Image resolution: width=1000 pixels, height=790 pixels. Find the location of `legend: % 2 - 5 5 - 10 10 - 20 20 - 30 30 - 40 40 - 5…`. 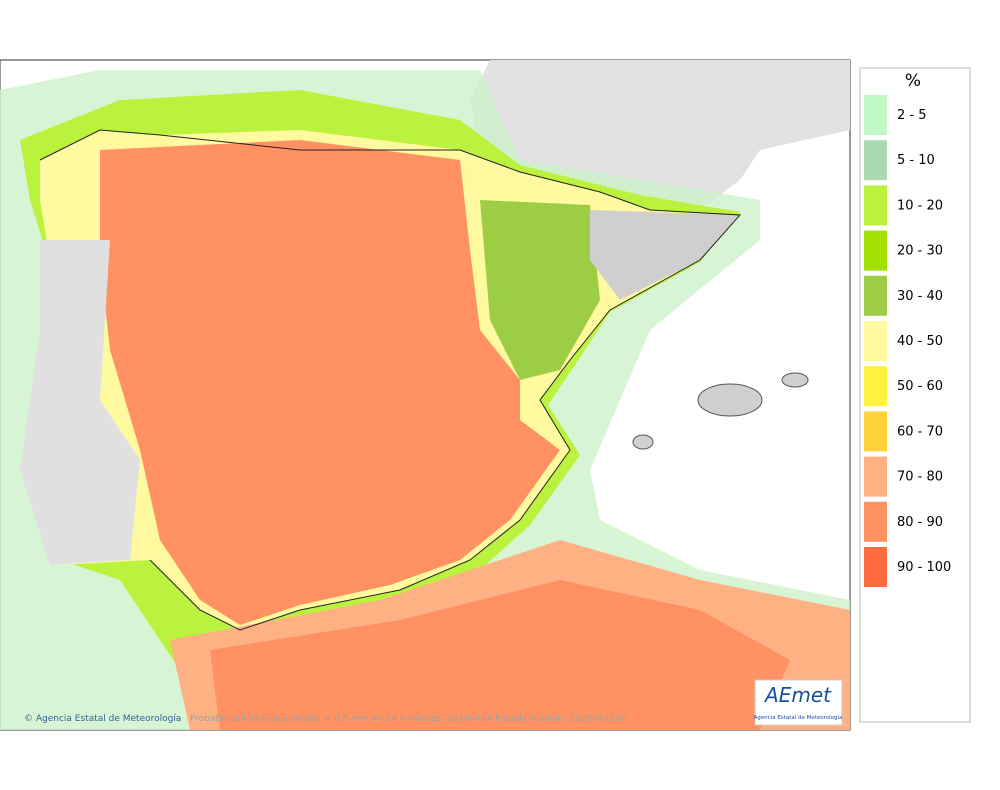

legend: % 2 - 5 5 - 10 10 - 20 20 - 30 30 - 40 40 - 5… is located at coordinates (915, 395).